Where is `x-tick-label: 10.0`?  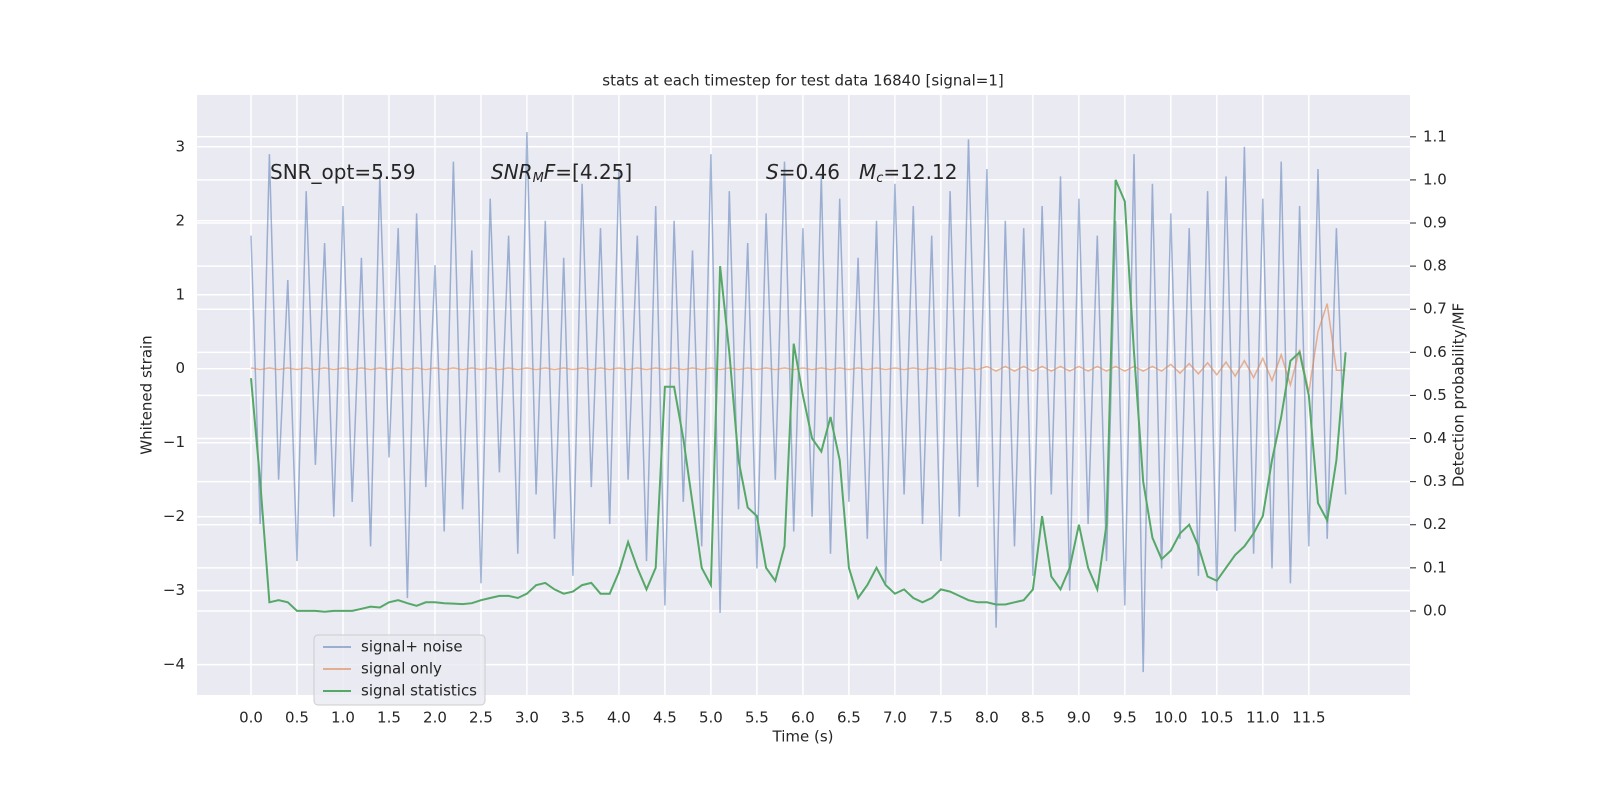
x-tick-label: 10.0 is located at coordinates (1170, 718).